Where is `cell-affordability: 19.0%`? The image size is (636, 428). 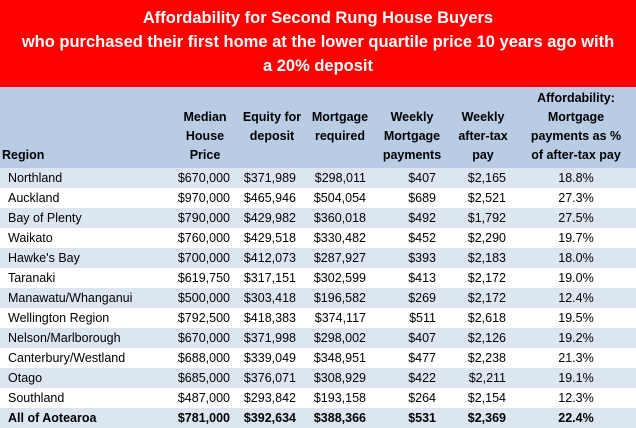
cell-affordability: 19.0% is located at coordinates (576, 278).